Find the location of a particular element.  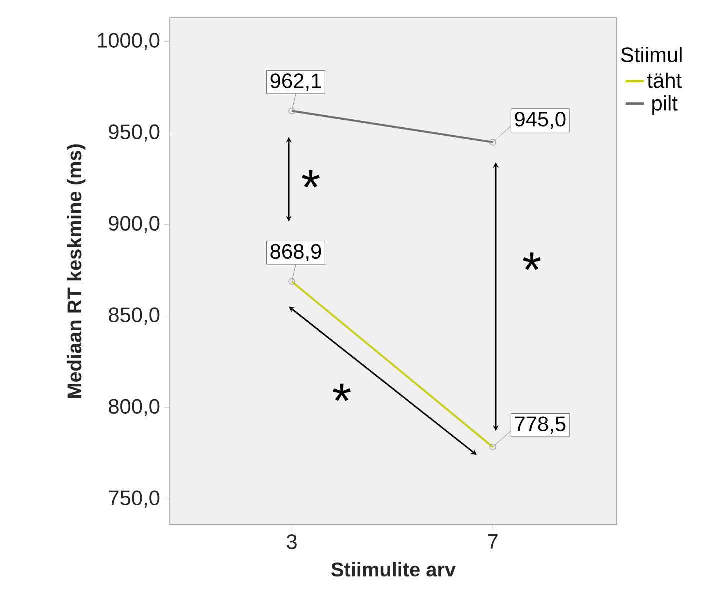

y-tick-label: 800,0 is located at coordinates (134, 407).